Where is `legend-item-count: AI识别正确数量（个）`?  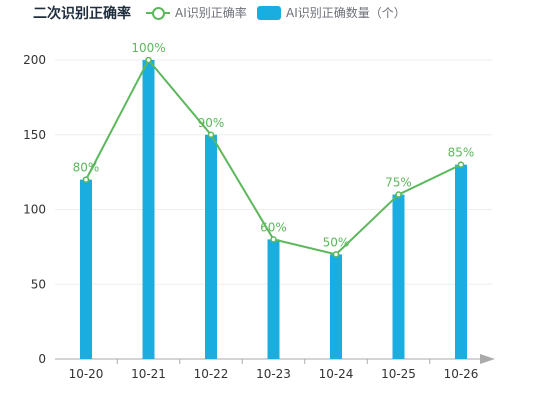
legend-item-count: AI识别正确数量（个） is located at coordinates (331, 12).